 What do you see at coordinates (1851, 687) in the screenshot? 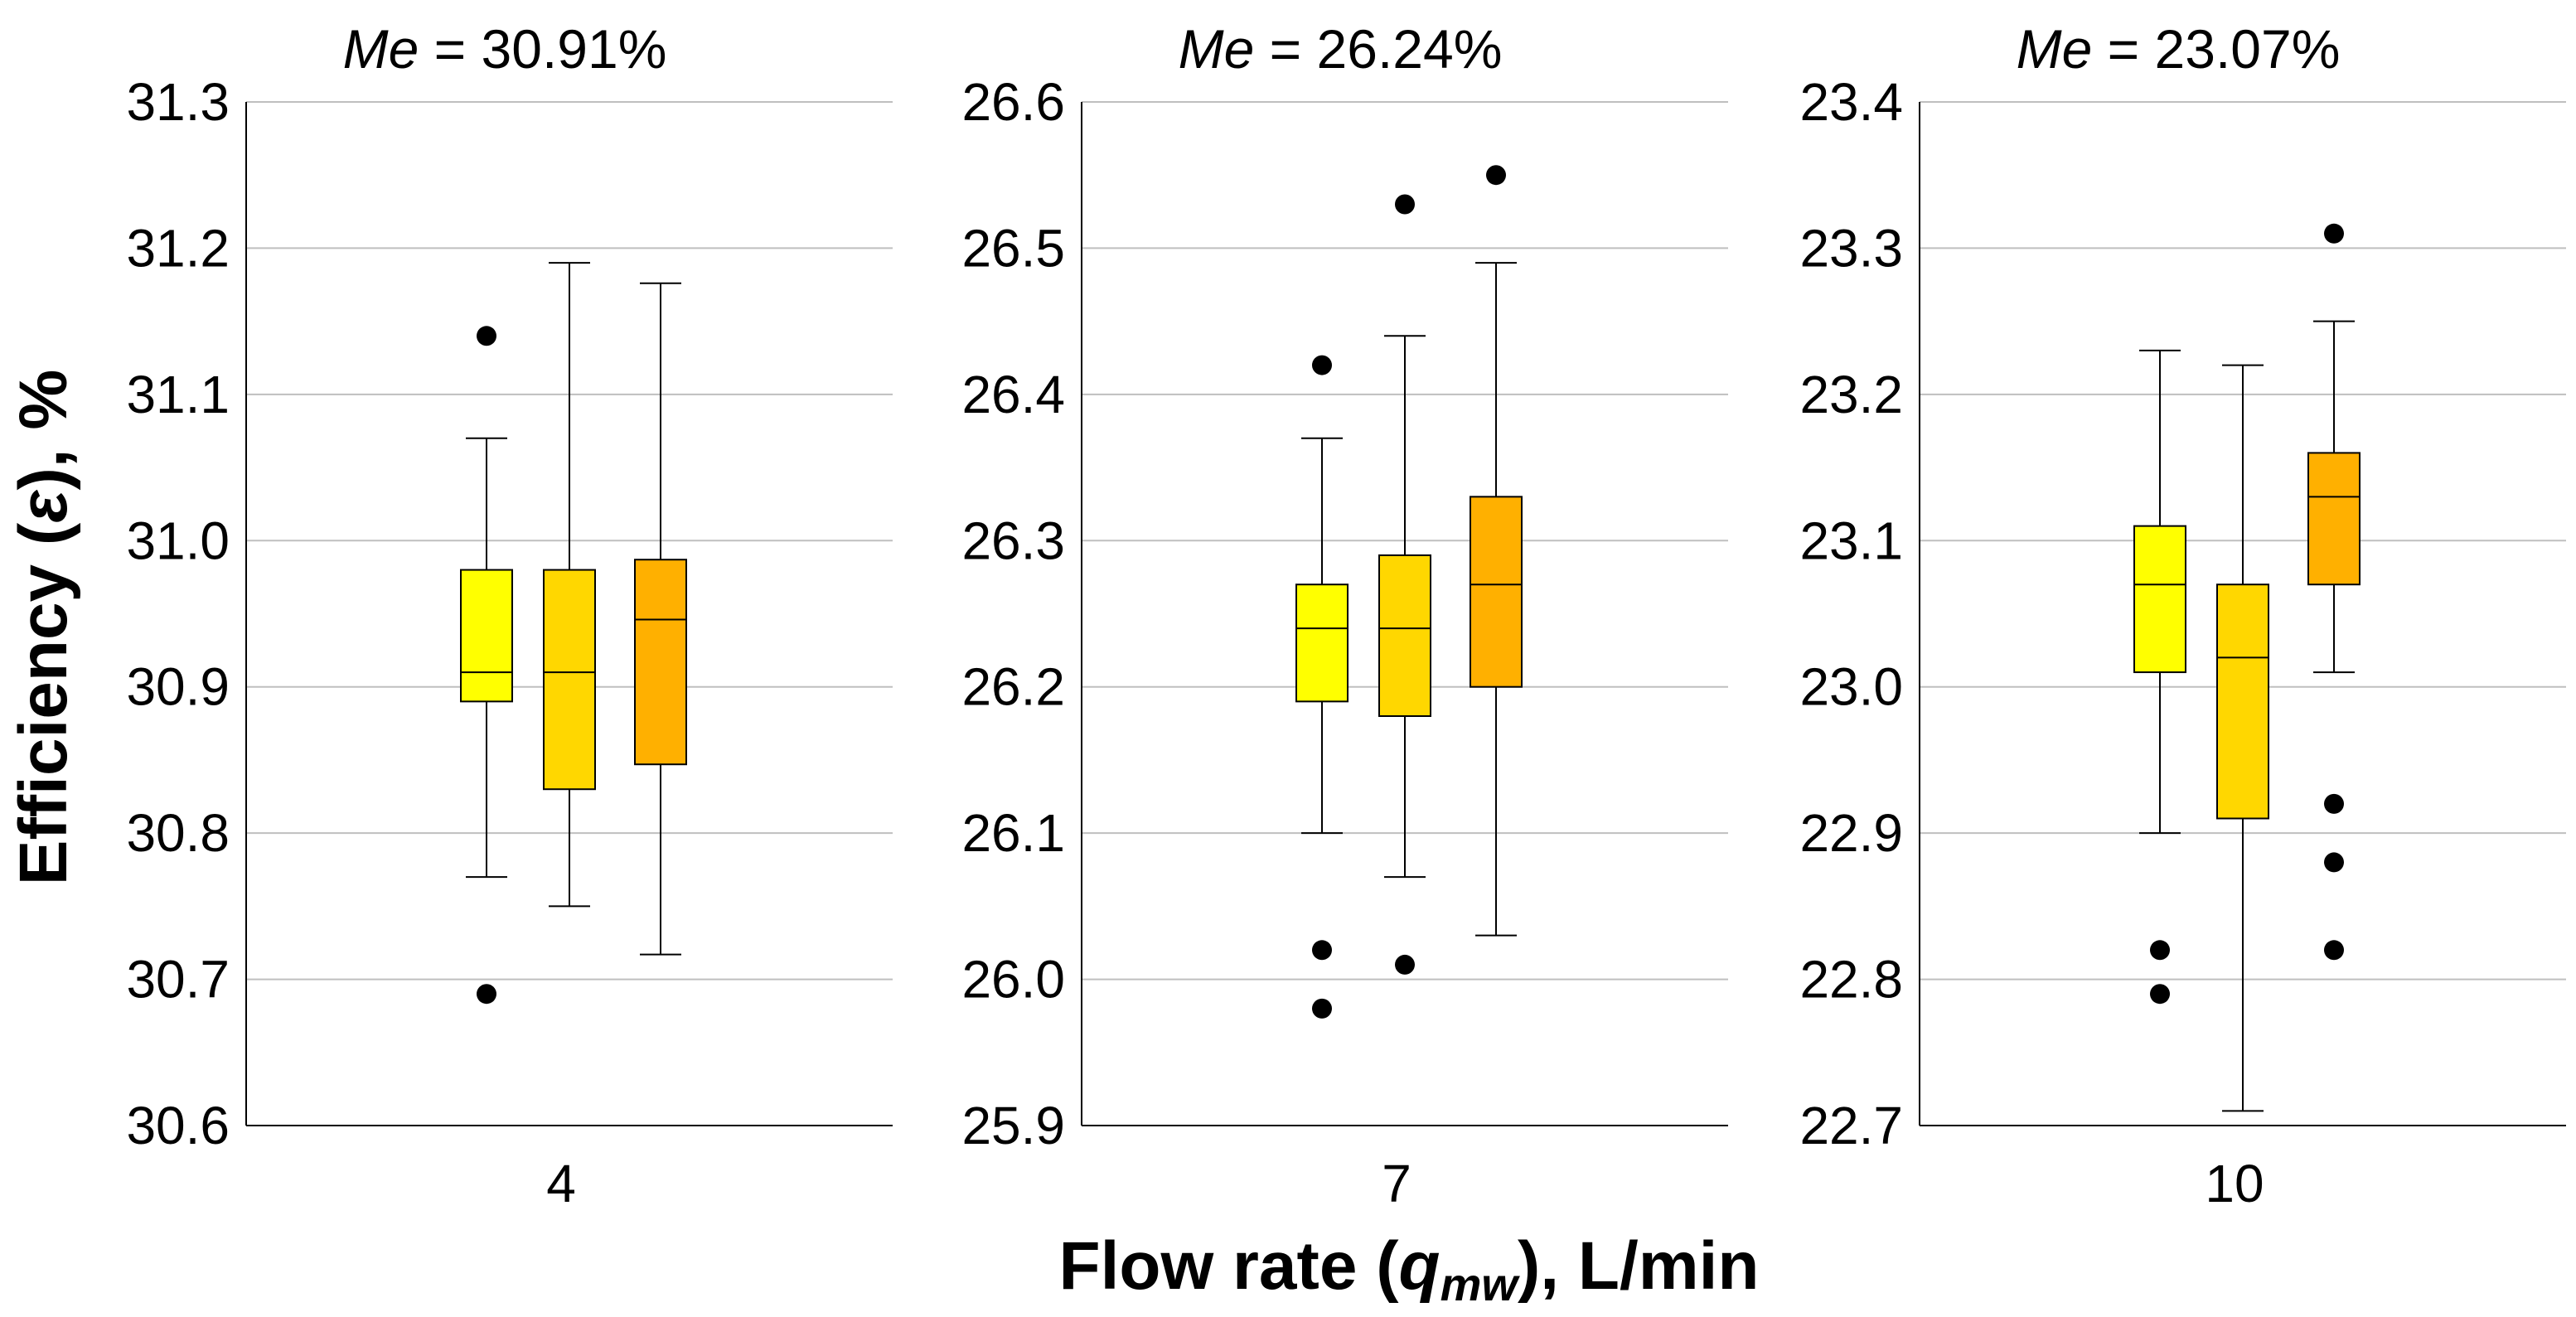
I see `y-tick-label: 23.0` at bounding box center [1851, 687].